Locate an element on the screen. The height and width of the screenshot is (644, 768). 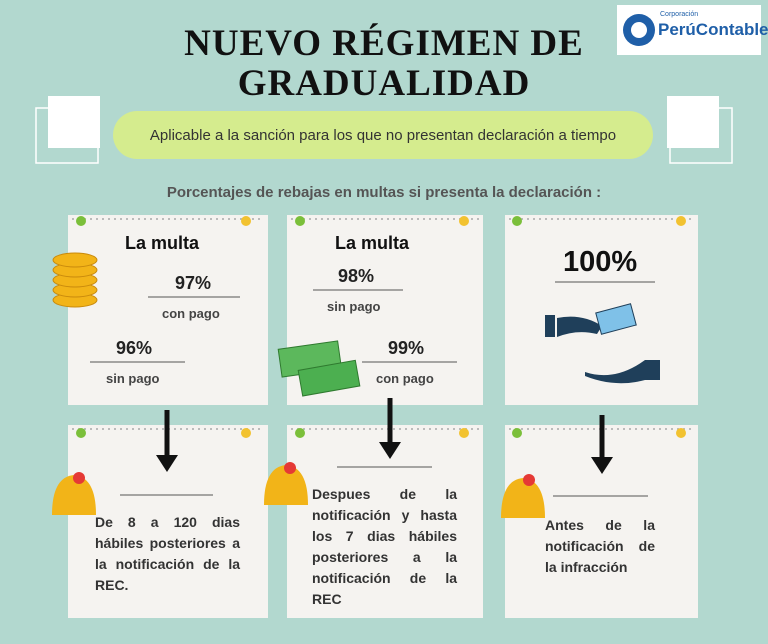
percentage: 100% is located at coordinates (600, 262).